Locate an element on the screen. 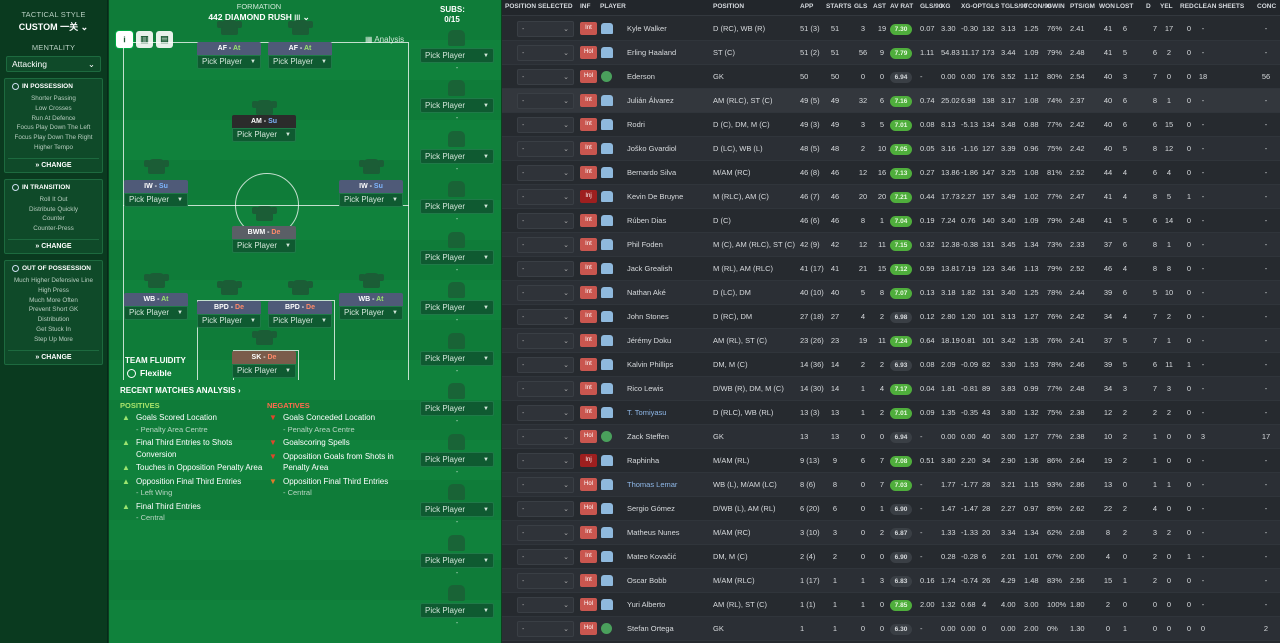  column-header-xg: XG is located at coordinates (946, 6).